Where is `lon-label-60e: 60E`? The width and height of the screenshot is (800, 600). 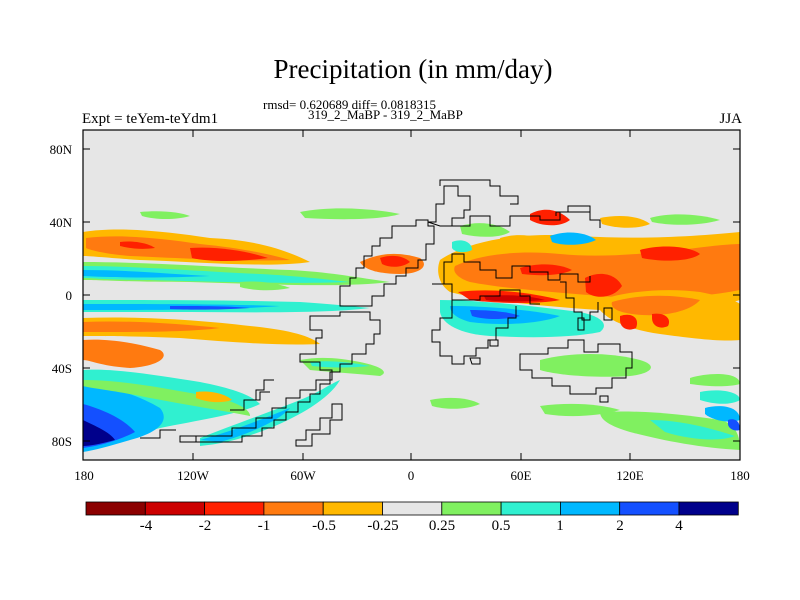
lon-label-60e: 60E is located at coordinates (521, 475).